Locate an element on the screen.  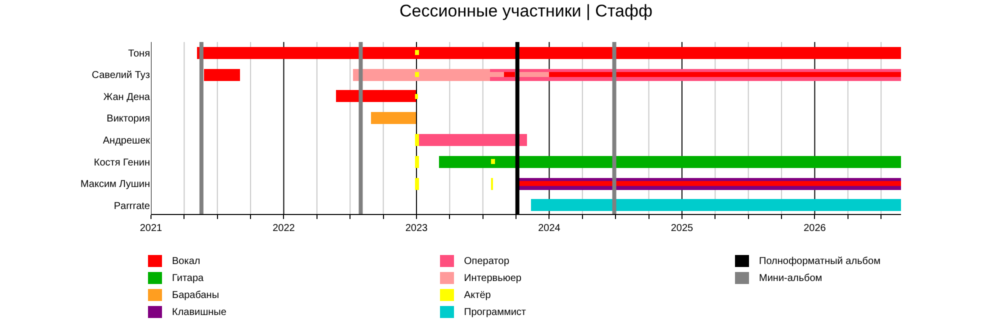
y-tick-label: Виктория is located at coordinates (128, 119).